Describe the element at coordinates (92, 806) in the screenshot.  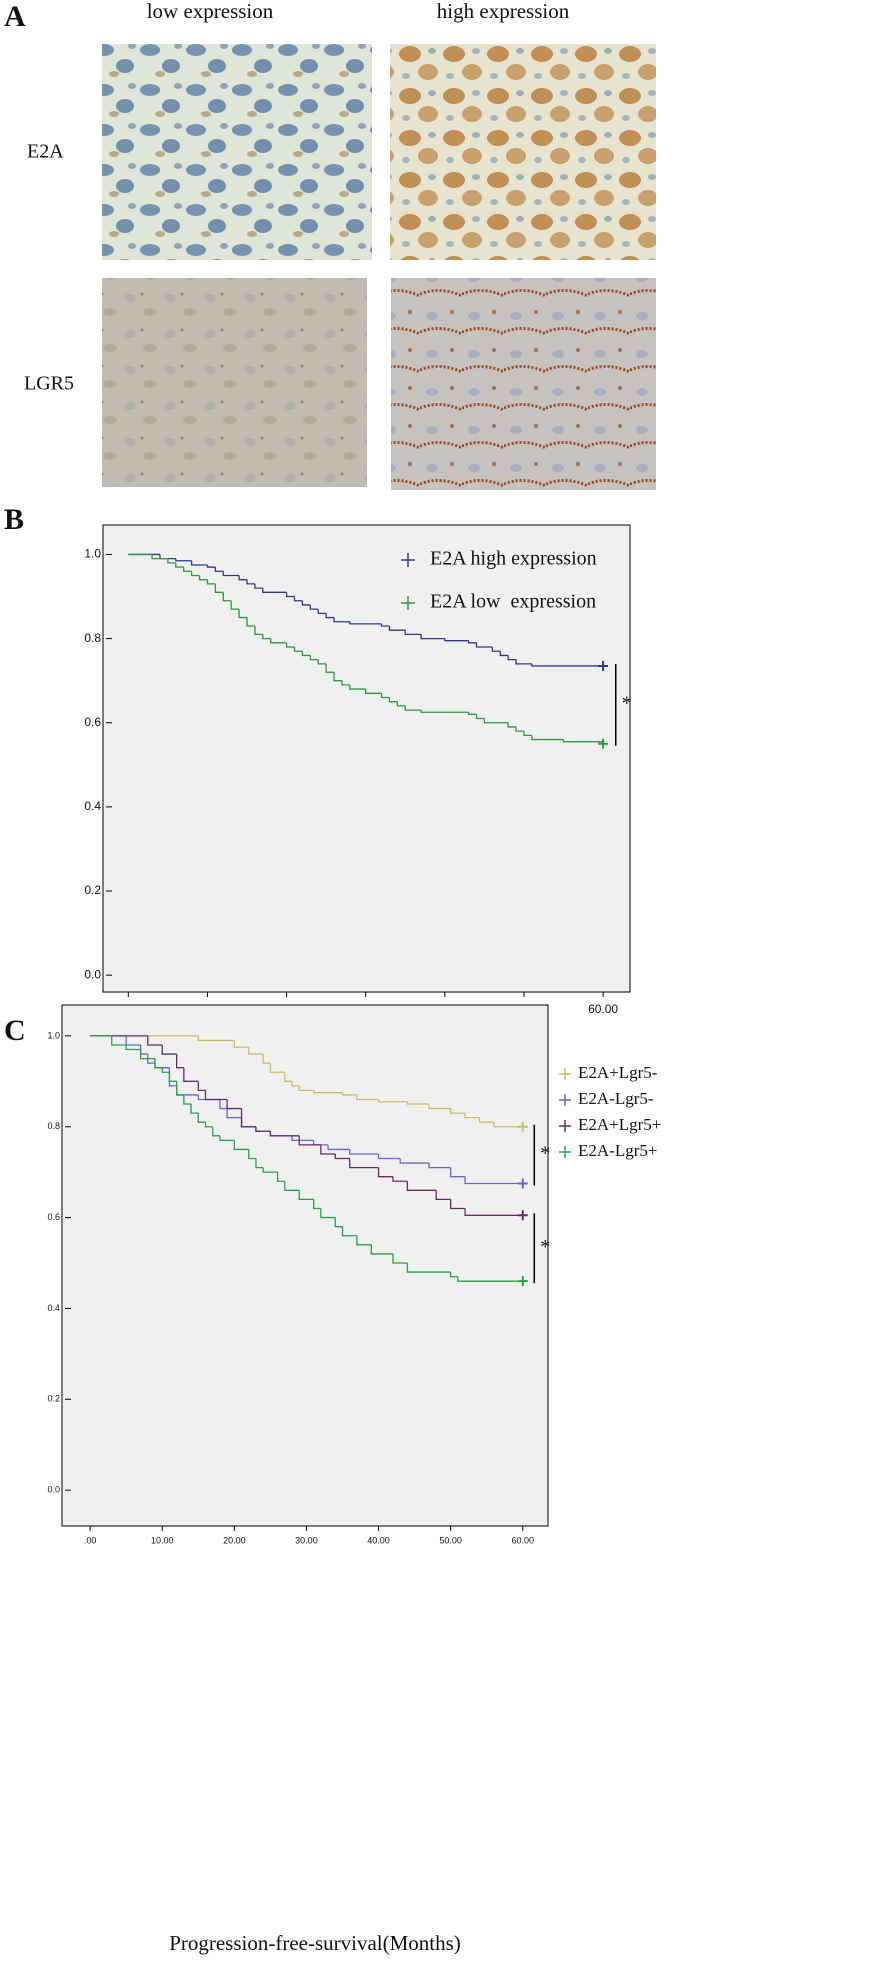
I see `y-tick-label: 0.4` at that location.